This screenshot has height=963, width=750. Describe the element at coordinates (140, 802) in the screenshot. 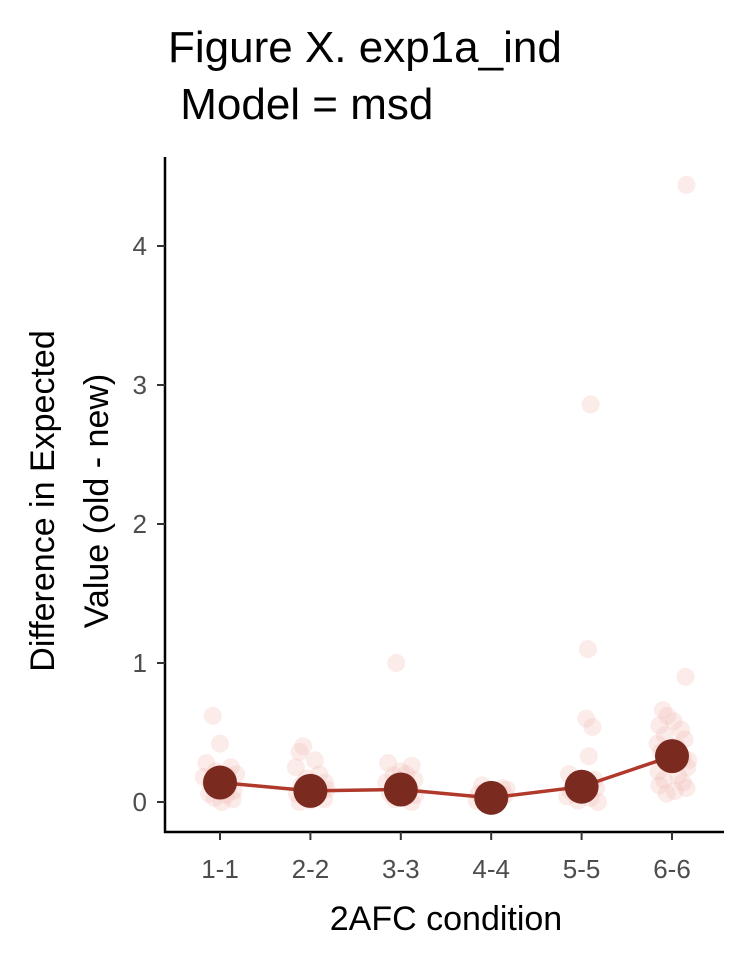

I see `y-tick-label: 0` at that location.